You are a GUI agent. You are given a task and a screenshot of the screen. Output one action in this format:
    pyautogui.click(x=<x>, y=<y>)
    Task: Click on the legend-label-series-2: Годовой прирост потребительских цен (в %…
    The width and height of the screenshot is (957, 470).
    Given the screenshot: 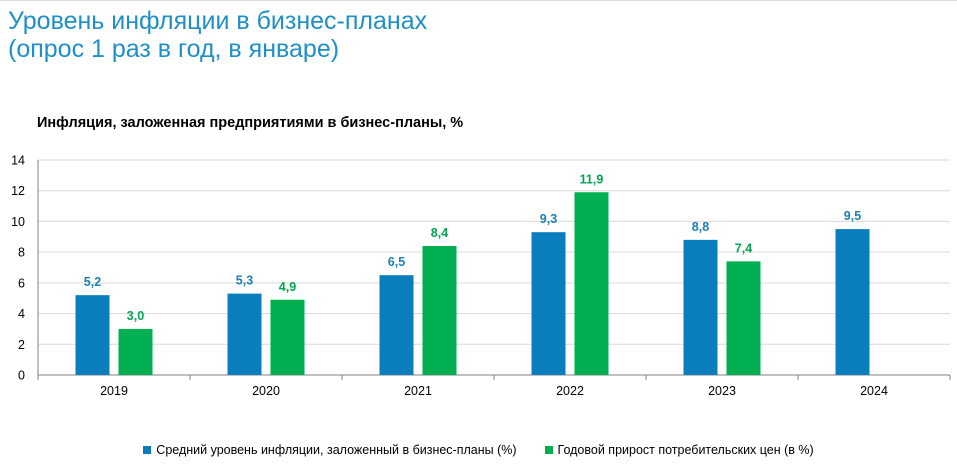 What is the action you would take?
    pyautogui.click(x=685, y=450)
    